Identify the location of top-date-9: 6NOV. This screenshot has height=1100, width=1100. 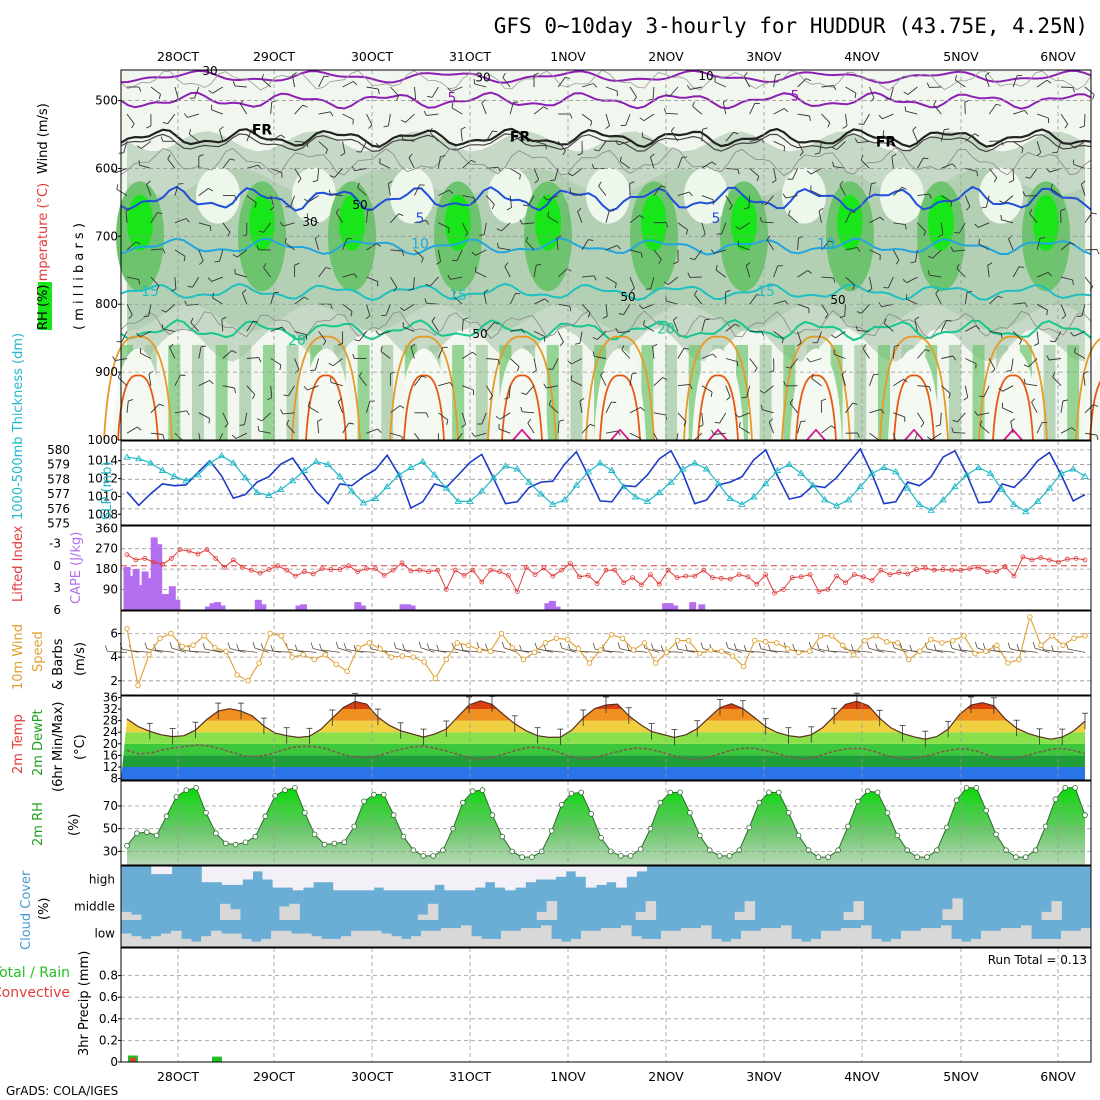
(1058, 56).